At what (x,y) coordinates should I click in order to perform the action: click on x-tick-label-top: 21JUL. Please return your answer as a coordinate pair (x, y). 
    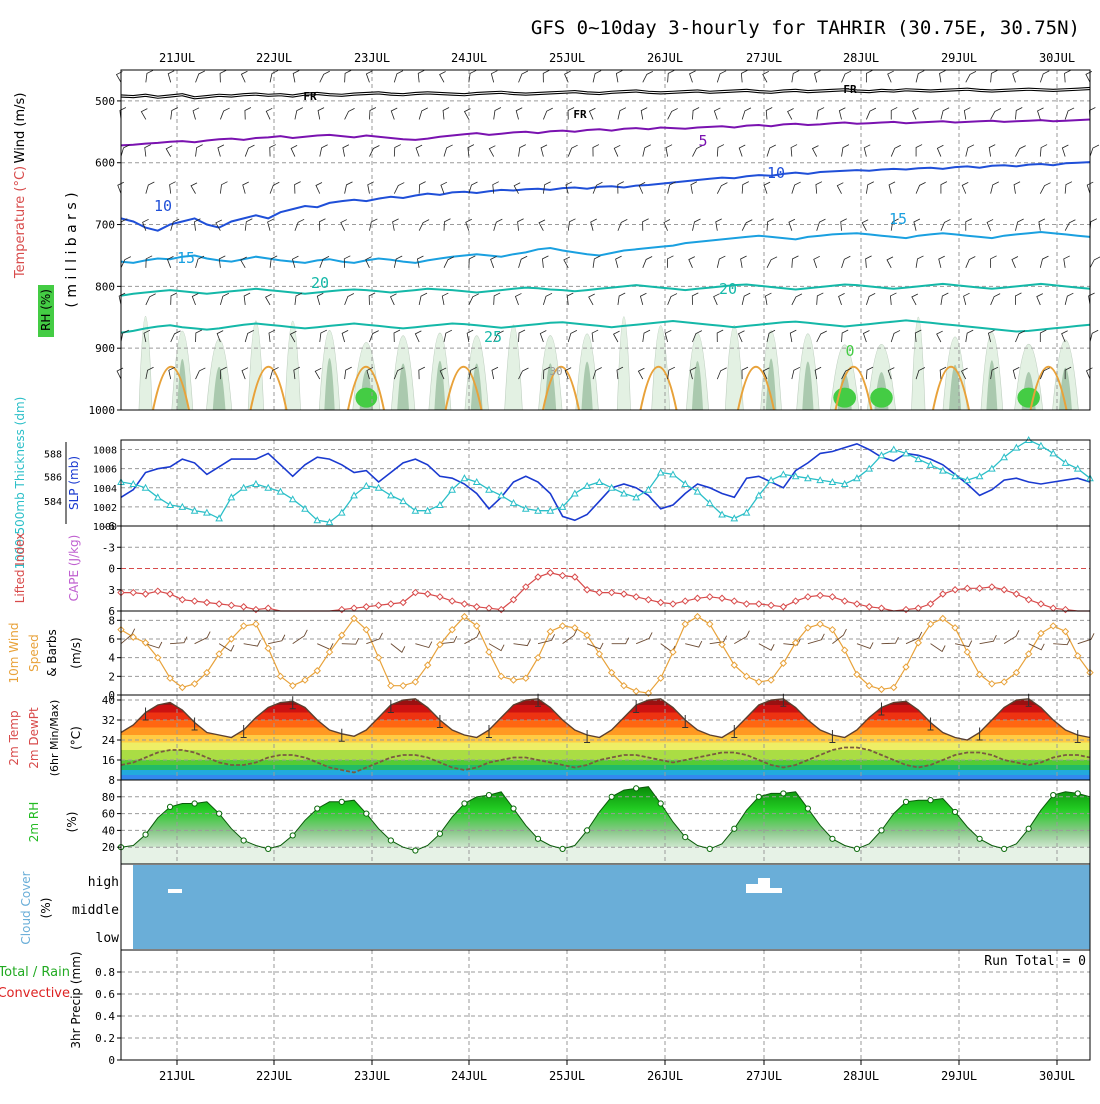
    Looking at the image, I should click on (177, 58).